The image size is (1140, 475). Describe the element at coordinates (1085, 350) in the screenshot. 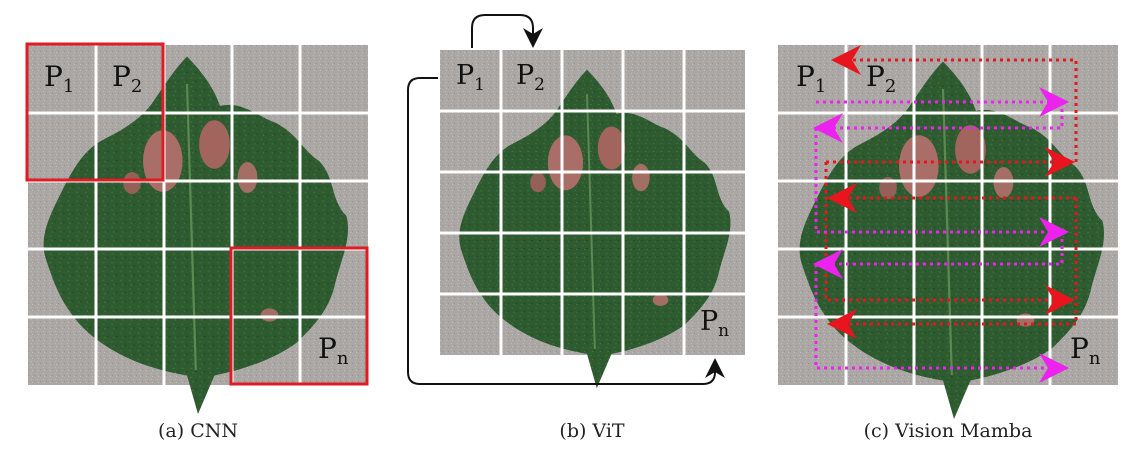

I see `mamba-label-pn: Pn` at that location.